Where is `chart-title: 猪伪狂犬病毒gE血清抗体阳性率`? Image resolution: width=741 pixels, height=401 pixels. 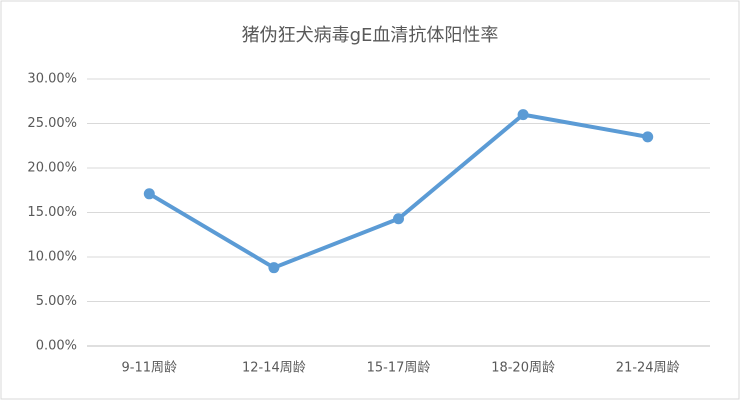
chart-title: 猪伪狂犬病毒gE血清抗体阳性率 is located at coordinates (370, 35).